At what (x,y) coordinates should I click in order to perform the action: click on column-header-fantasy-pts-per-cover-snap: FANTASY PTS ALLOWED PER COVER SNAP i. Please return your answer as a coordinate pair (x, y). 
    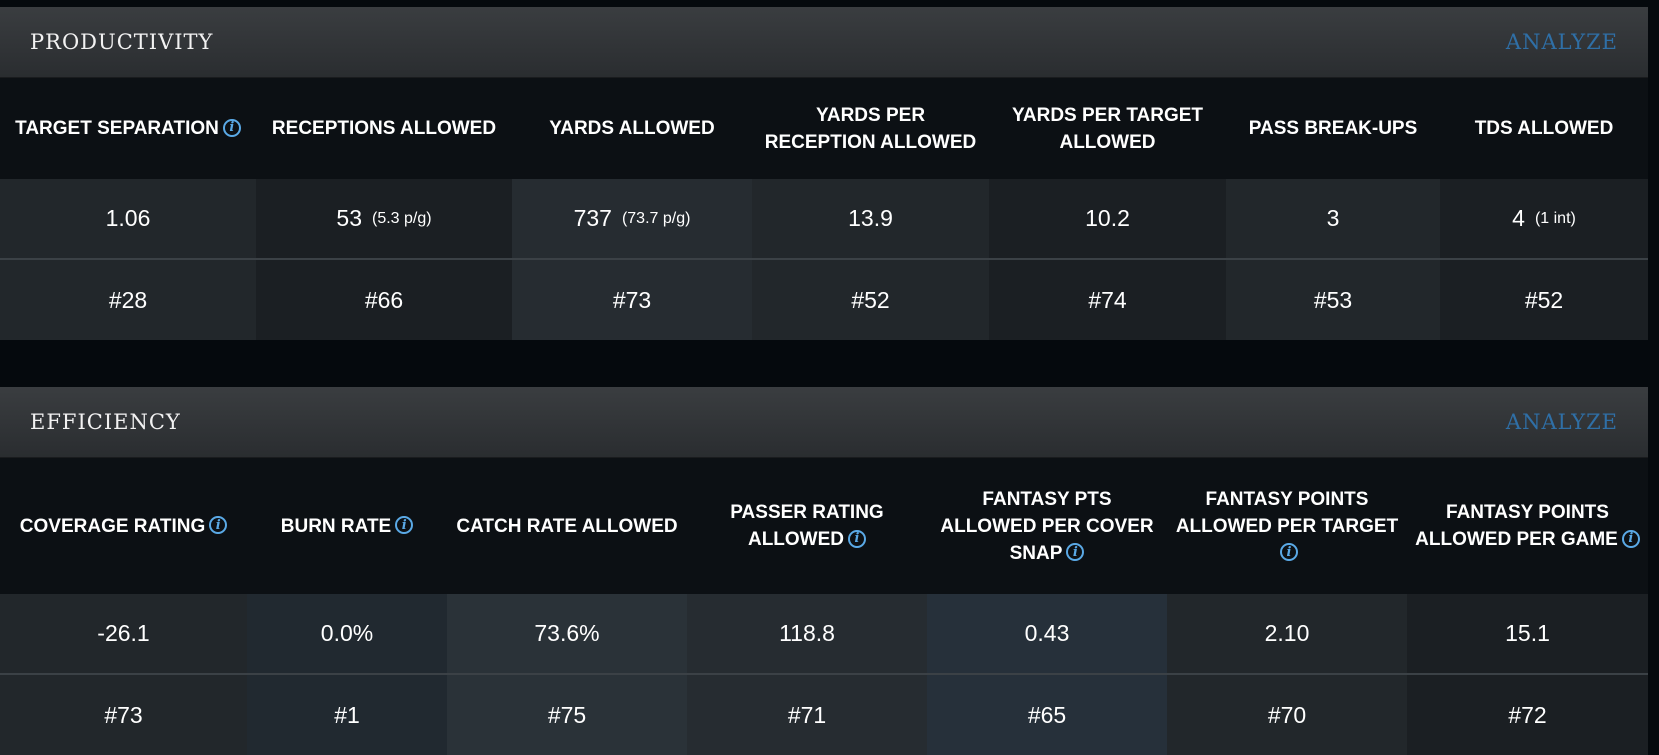
    Looking at the image, I should click on (1047, 526).